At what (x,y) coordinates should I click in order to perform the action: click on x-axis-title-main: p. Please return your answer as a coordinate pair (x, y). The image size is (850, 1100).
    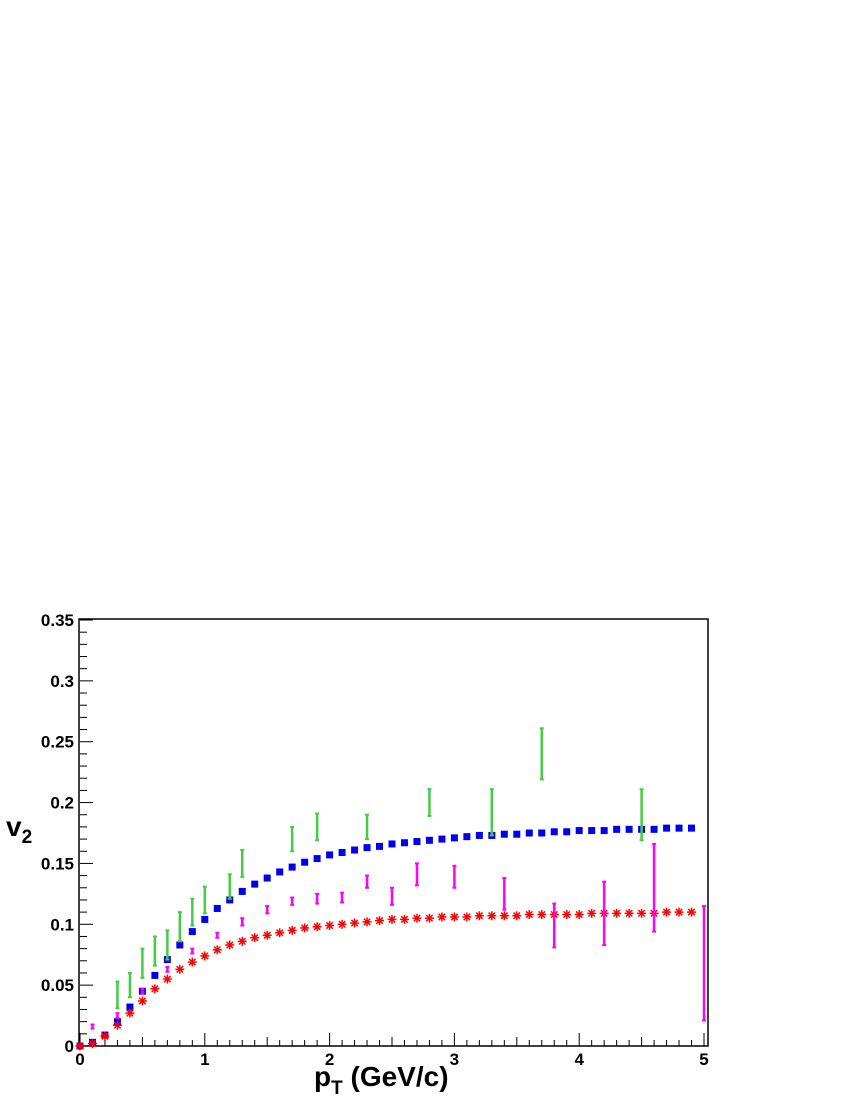
    Looking at the image, I should click on (322, 1076).